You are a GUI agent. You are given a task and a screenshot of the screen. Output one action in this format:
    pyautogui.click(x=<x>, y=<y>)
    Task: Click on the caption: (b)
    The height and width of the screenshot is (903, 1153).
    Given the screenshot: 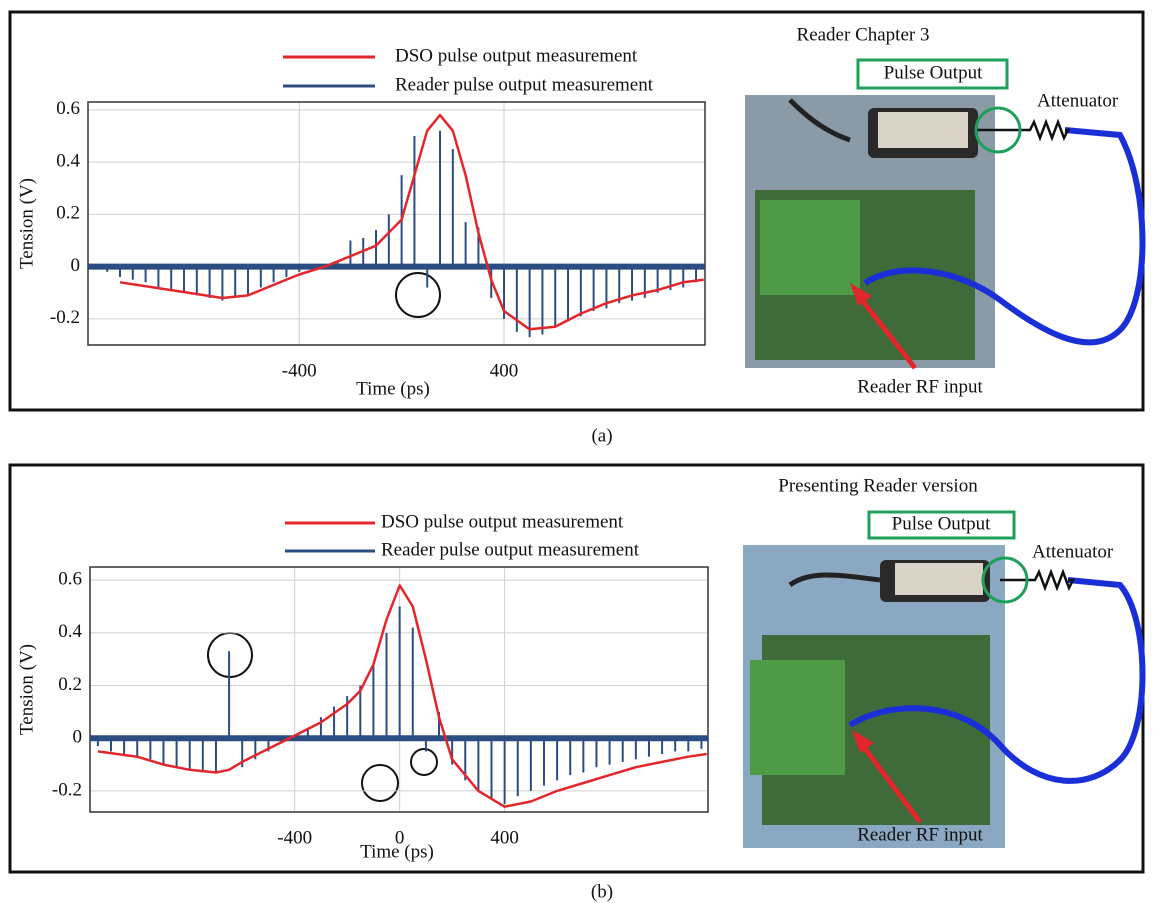 What is the action you would take?
    pyautogui.click(x=602, y=891)
    